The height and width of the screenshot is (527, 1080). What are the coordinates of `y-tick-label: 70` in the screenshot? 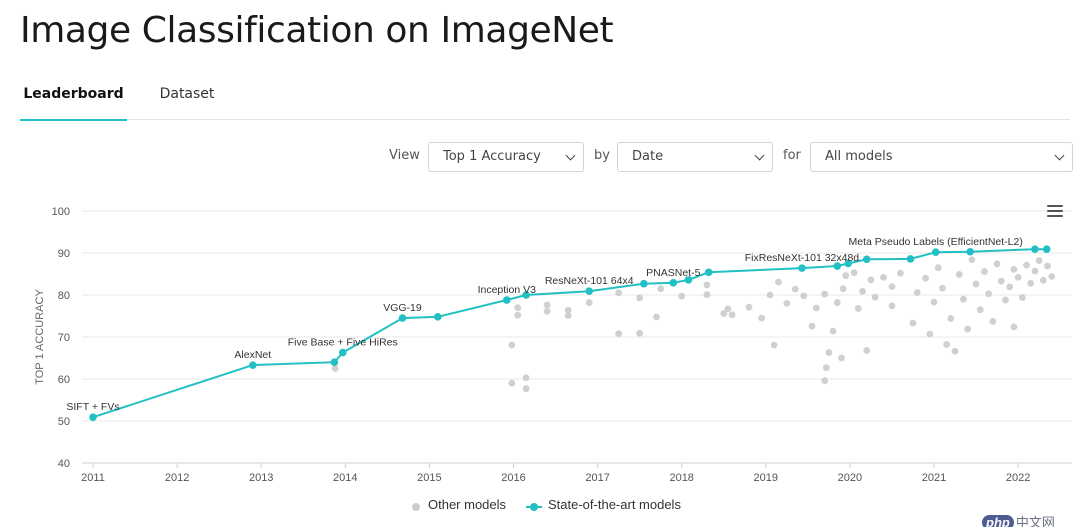 It's located at (64, 338).